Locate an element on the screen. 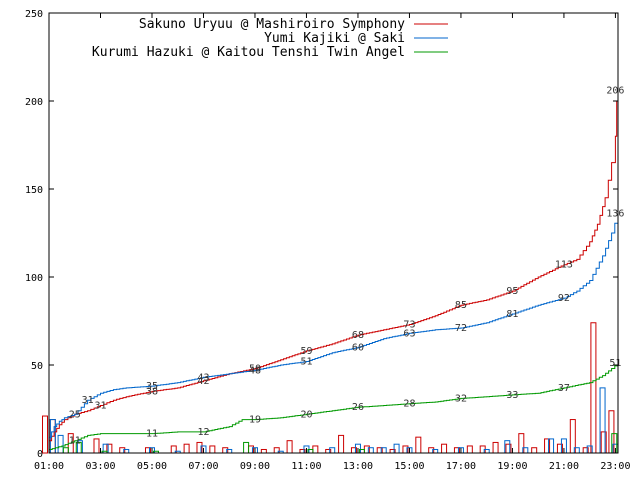  x-tick-label: 09:00 is located at coordinates (255, 466).